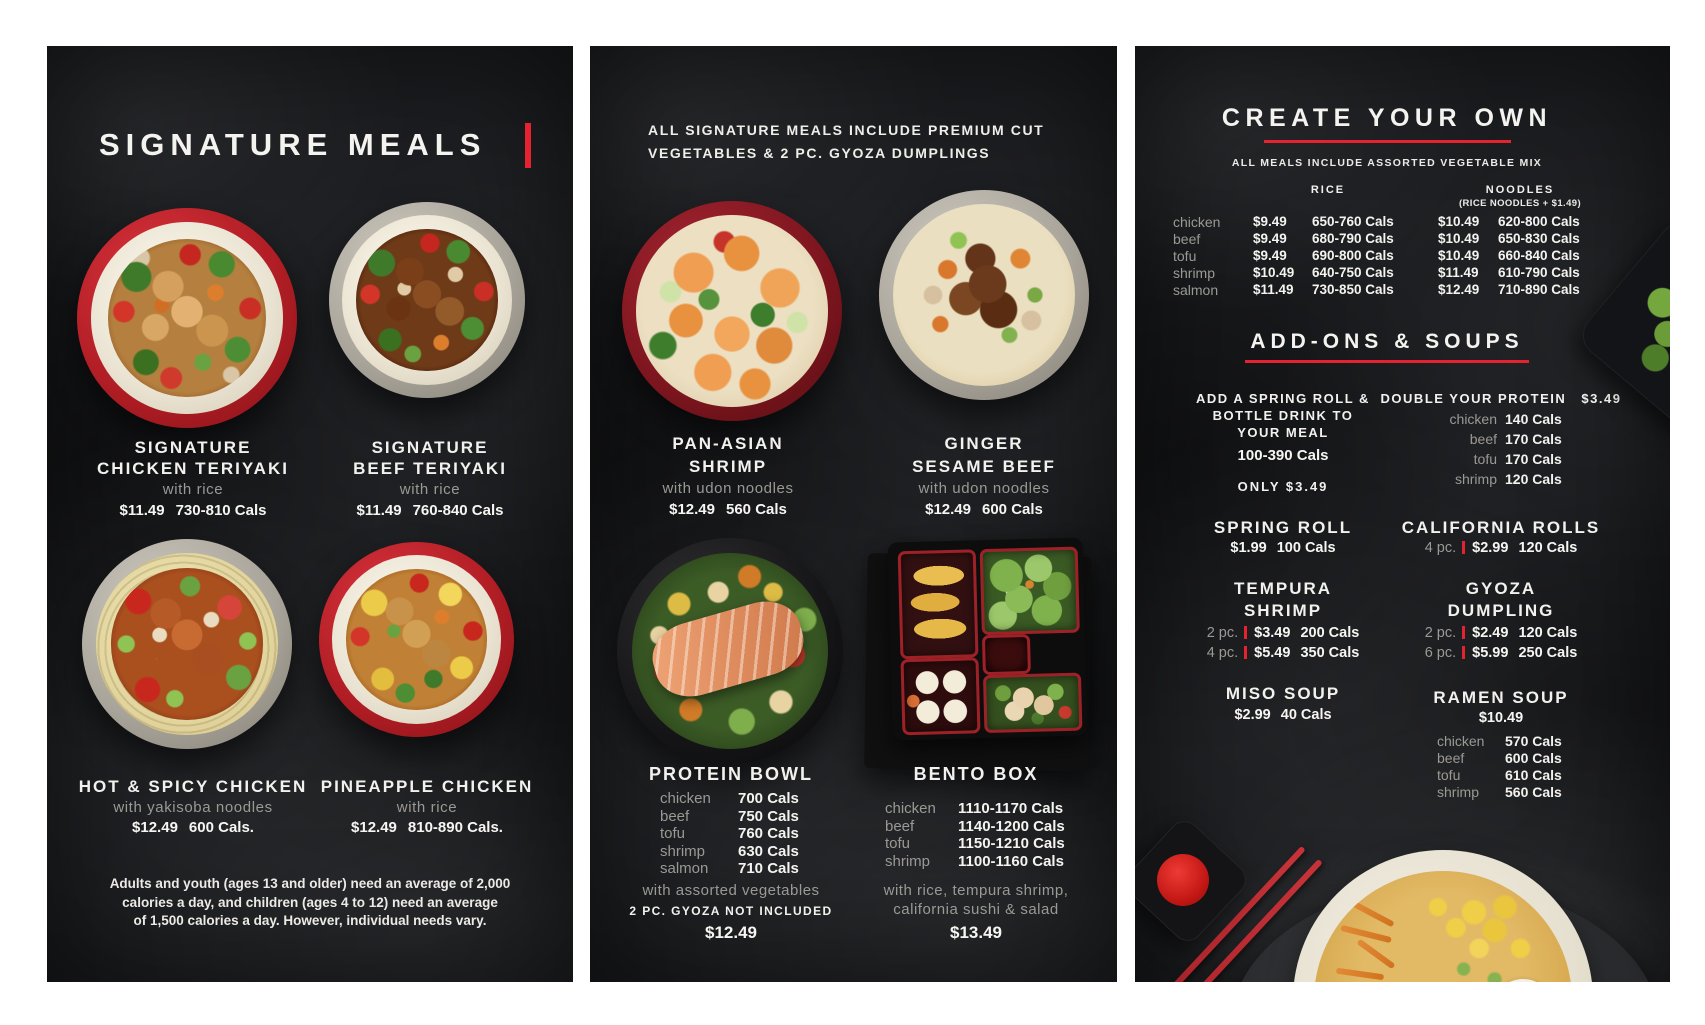  I want to click on protein-label: beef, so click(1483, 439).